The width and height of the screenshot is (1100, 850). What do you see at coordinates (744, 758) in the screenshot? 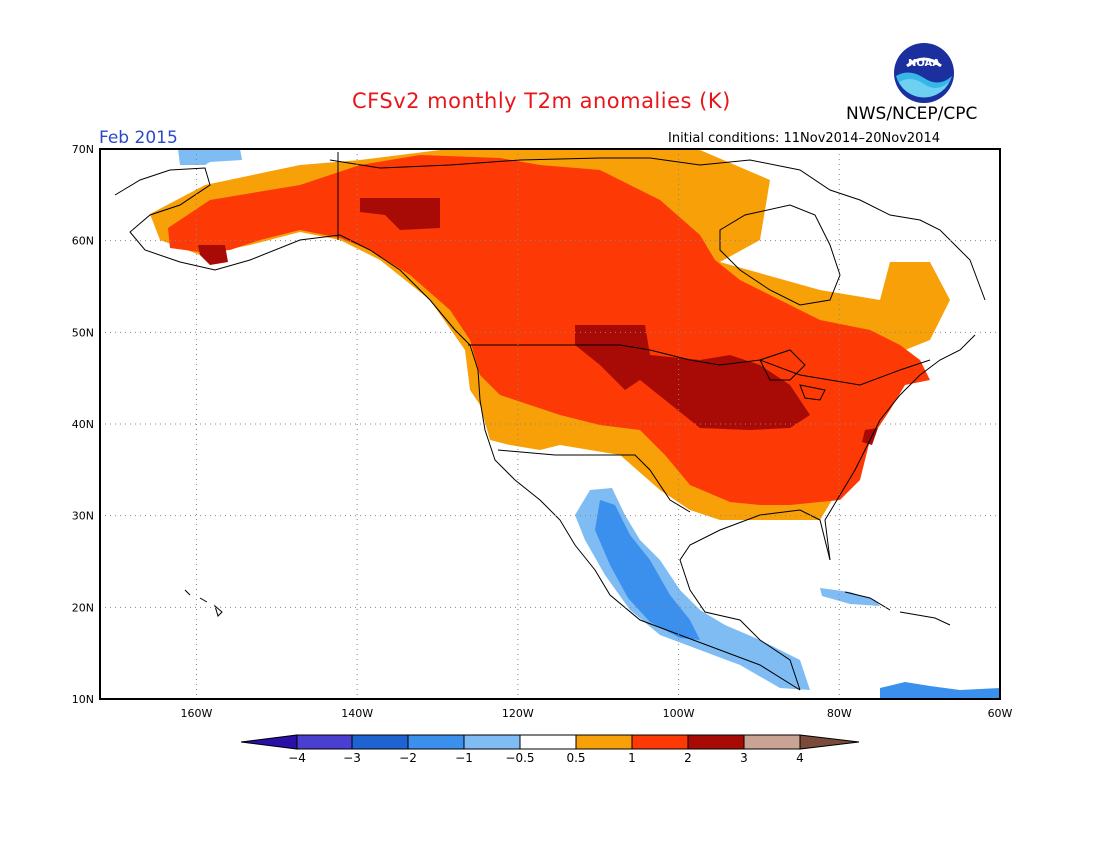
I see `colorbar-label: 3` at bounding box center [744, 758].